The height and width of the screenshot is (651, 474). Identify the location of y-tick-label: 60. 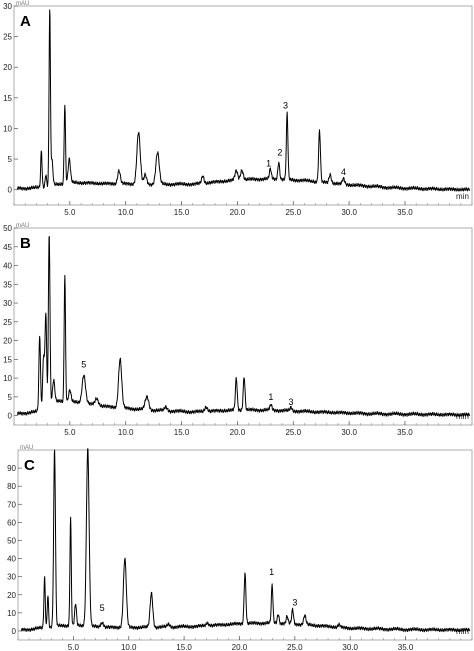
(11, 522).